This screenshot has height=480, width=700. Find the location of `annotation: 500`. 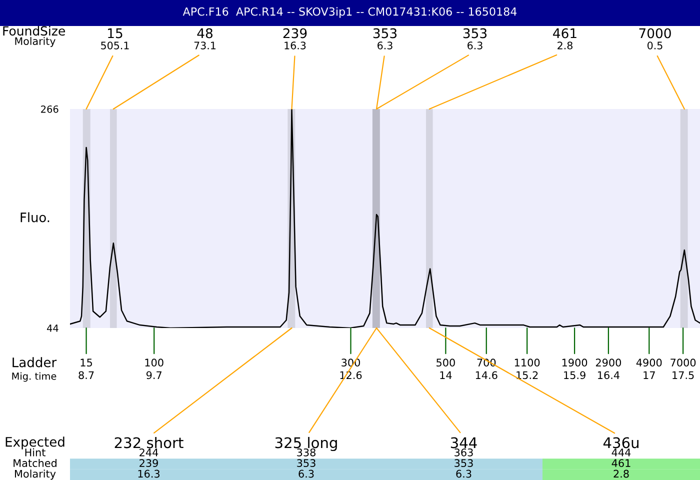

annotation: 500 is located at coordinates (445, 362).